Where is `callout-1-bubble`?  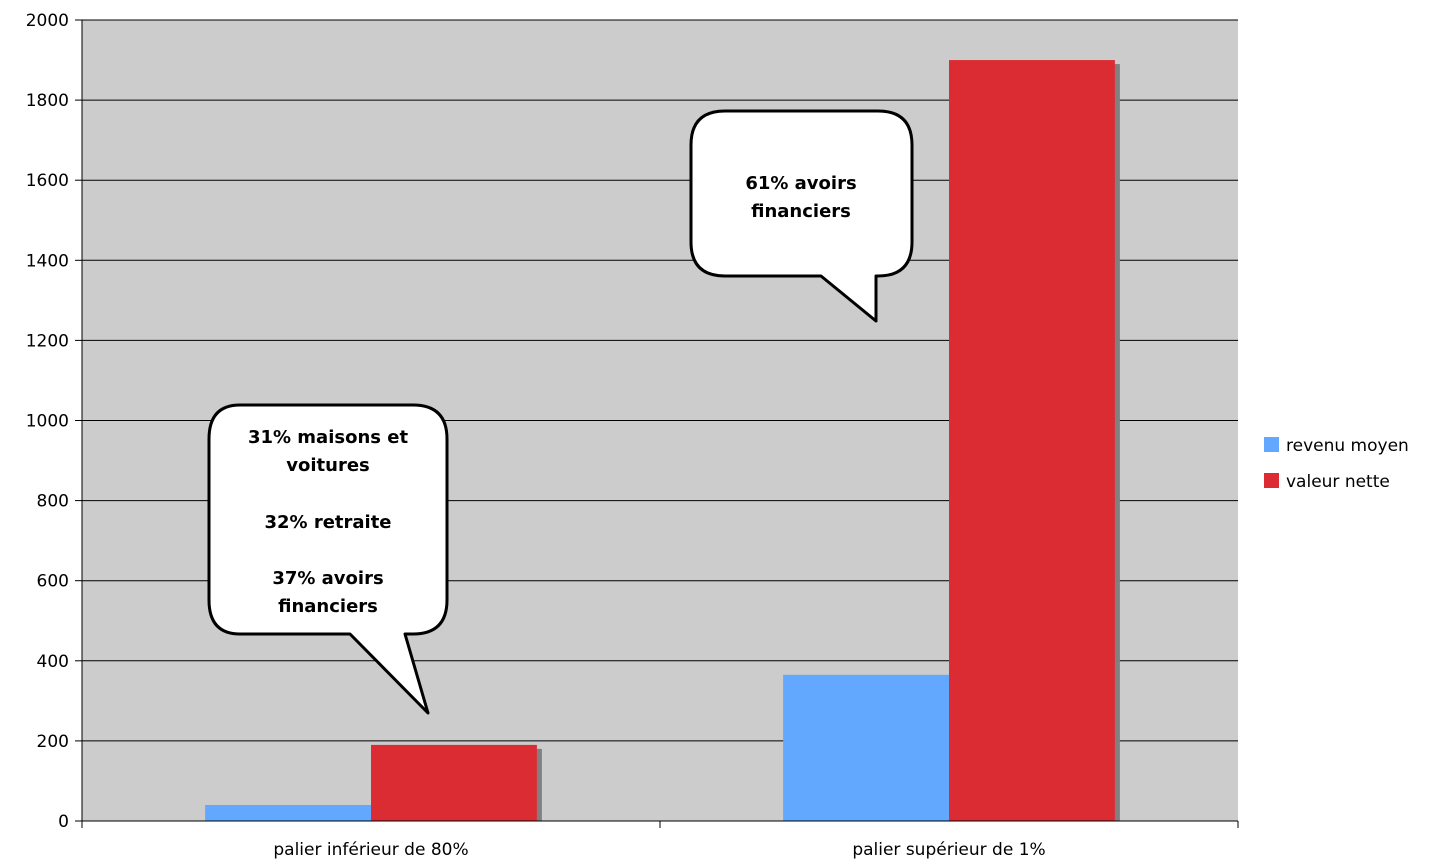
callout-1-bubble is located at coordinates (801, 216).